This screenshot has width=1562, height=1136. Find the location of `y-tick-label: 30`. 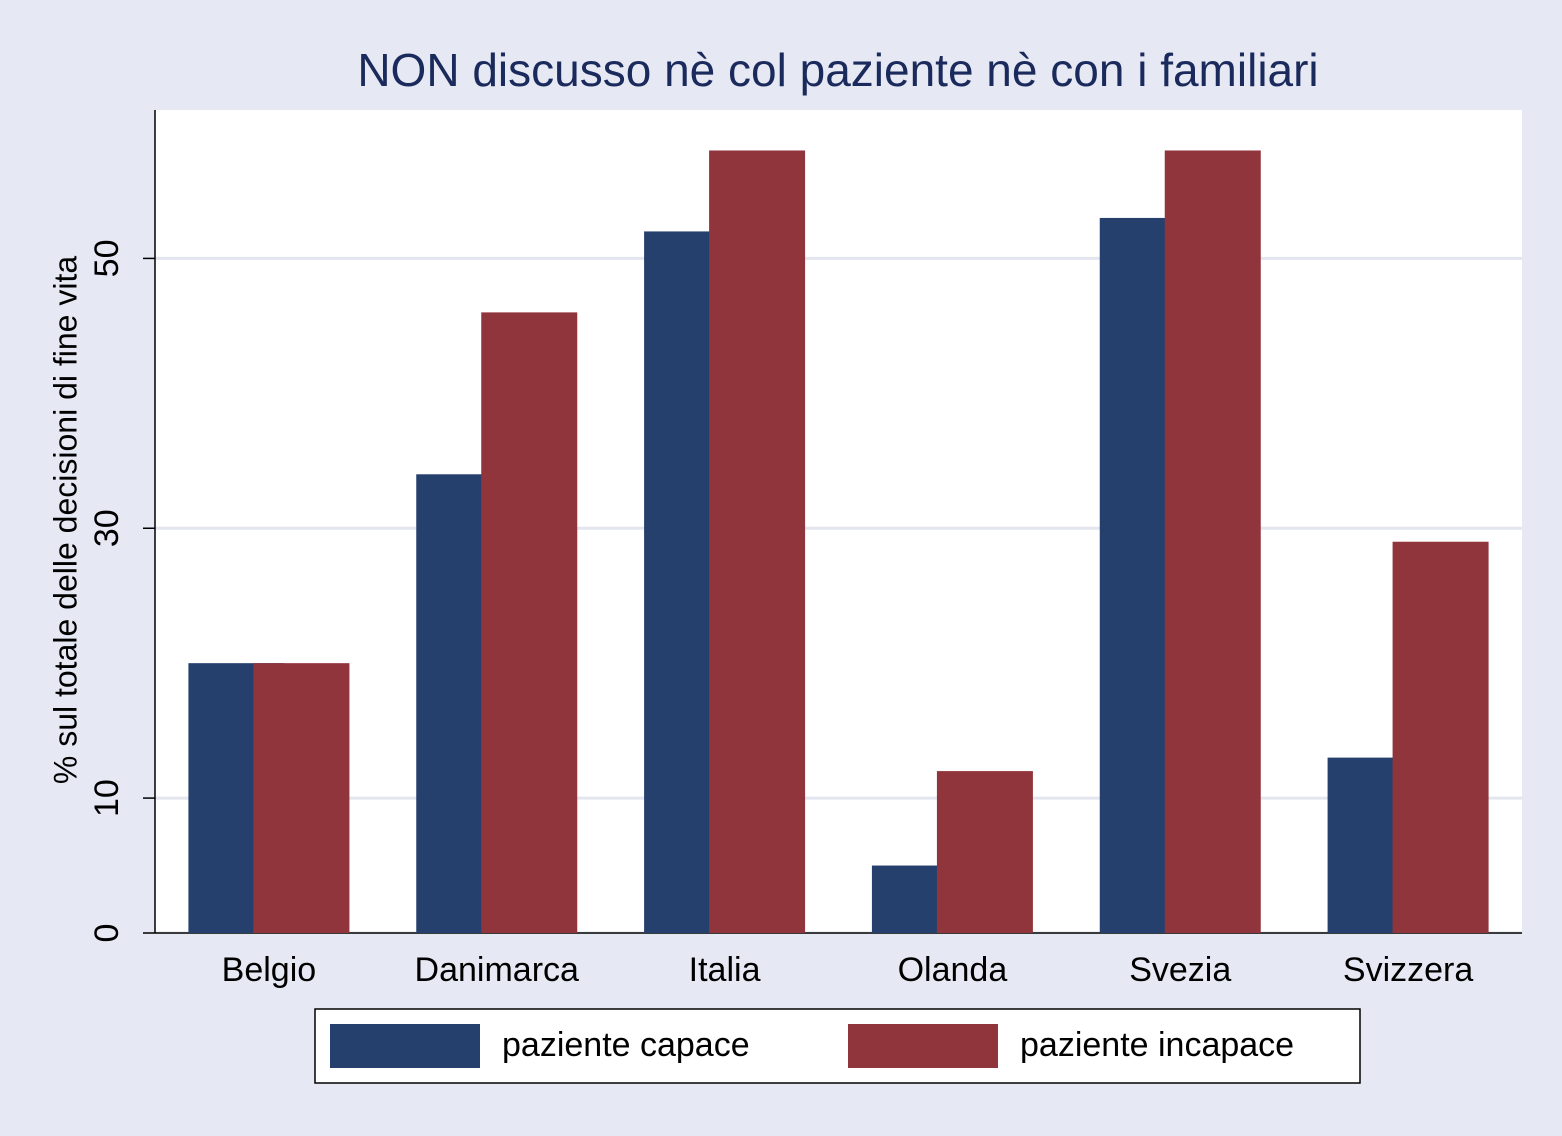

y-tick-label: 30 is located at coordinates (107, 528).